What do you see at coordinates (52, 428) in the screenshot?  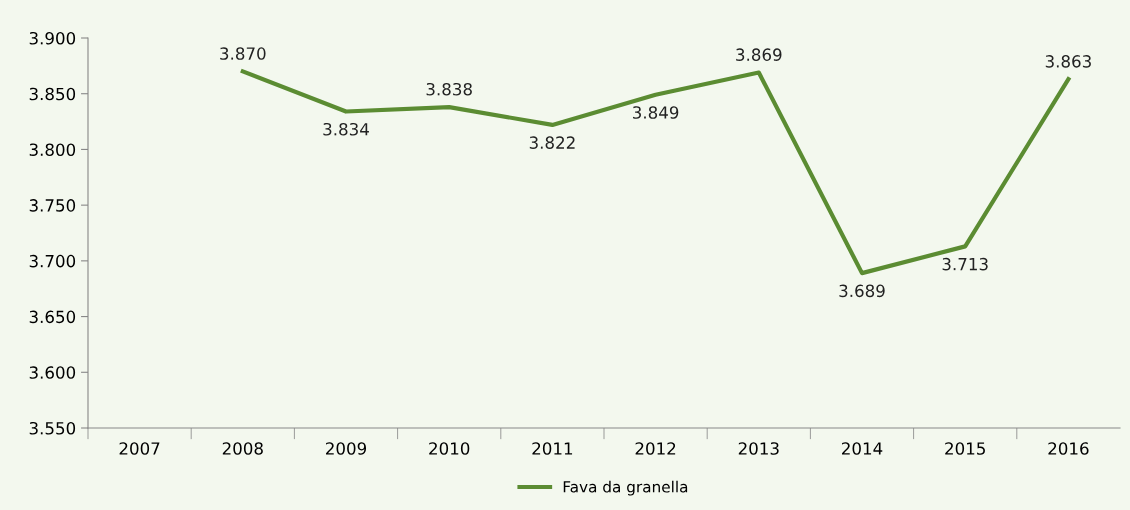 I see `y-tick-label: 3.550` at bounding box center [52, 428].